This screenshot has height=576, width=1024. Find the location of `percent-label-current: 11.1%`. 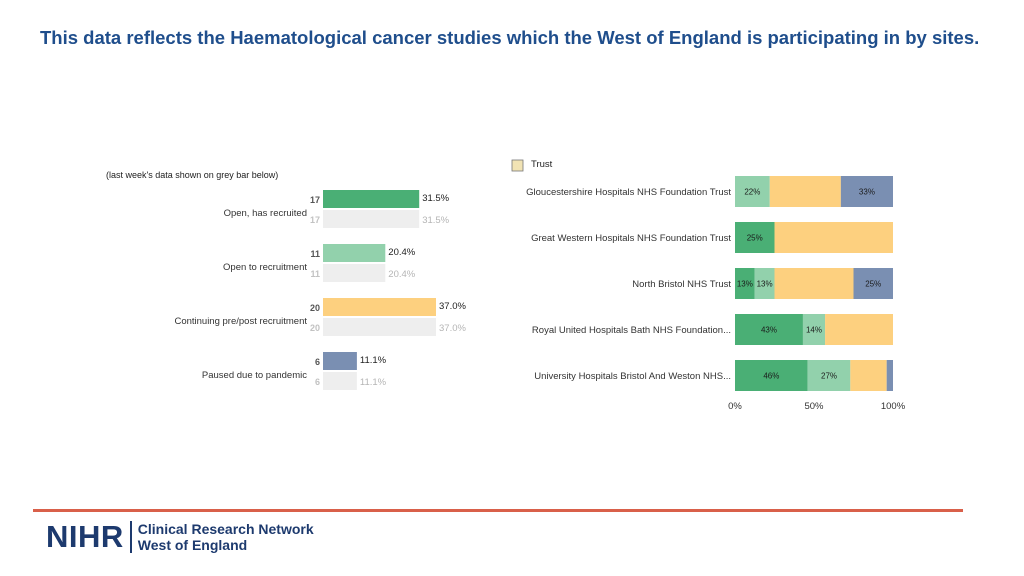

percent-label-current: 11.1% is located at coordinates (373, 360).